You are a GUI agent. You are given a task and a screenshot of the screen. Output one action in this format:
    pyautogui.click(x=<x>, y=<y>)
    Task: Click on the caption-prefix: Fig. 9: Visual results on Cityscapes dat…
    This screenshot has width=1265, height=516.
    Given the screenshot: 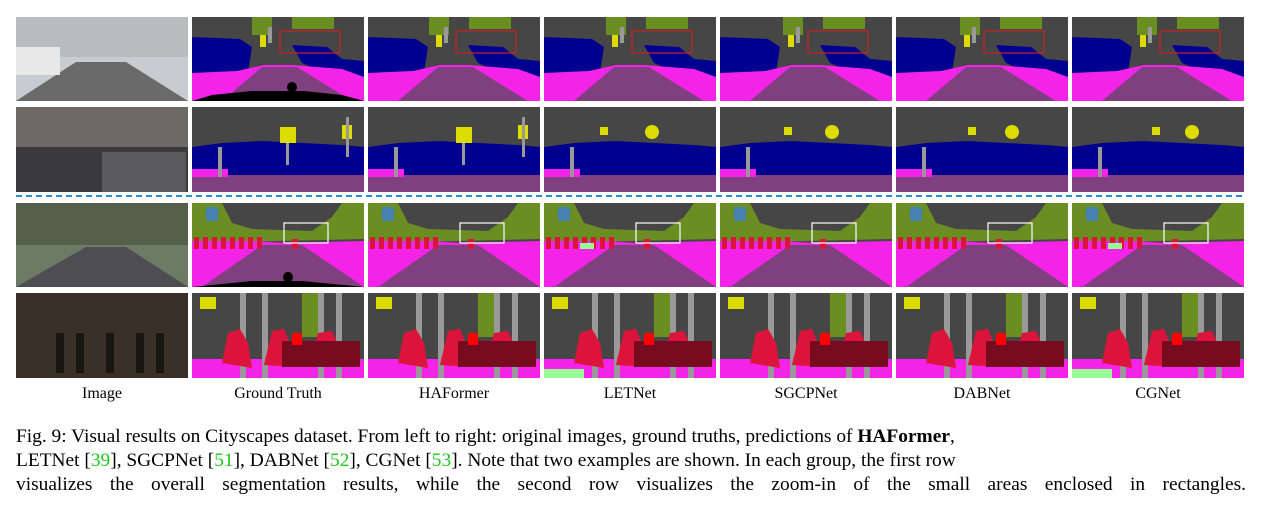 What is the action you would take?
    pyautogui.click(x=437, y=436)
    